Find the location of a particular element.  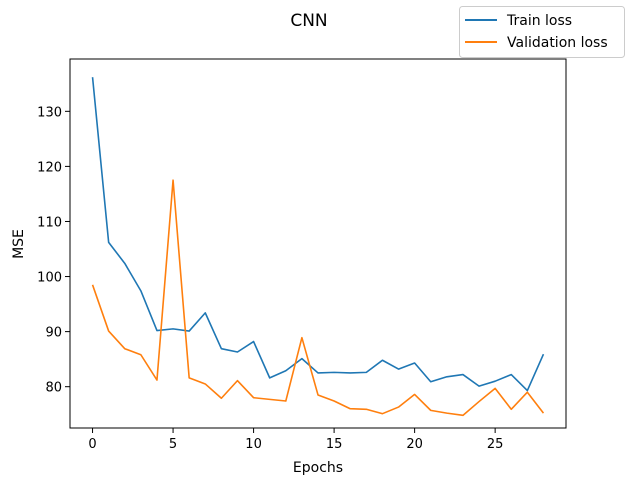

x-tick-label: 25 is located at coordinates (495, 444).